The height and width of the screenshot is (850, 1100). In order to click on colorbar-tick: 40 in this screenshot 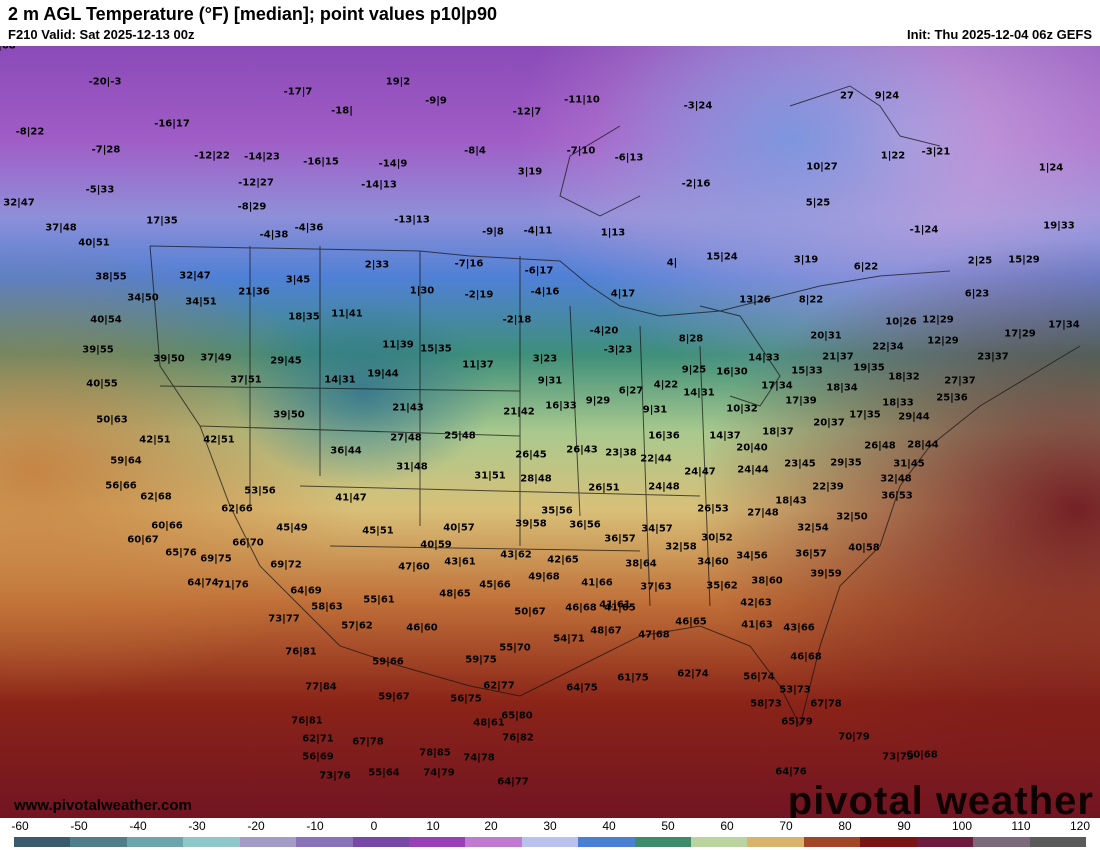, I will do `click(609, 826)`.